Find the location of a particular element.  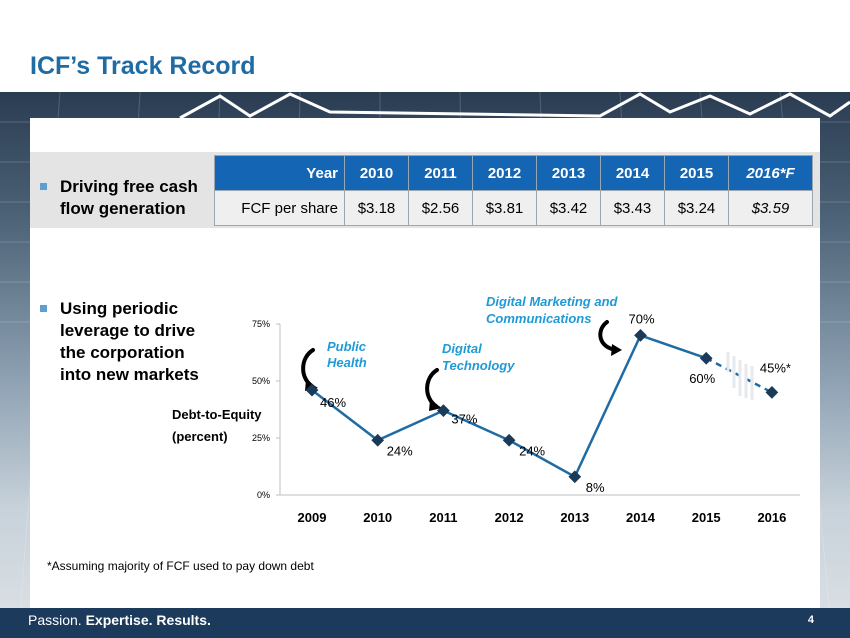

table-cell: $2.56 is located at coordinates (440, 208).